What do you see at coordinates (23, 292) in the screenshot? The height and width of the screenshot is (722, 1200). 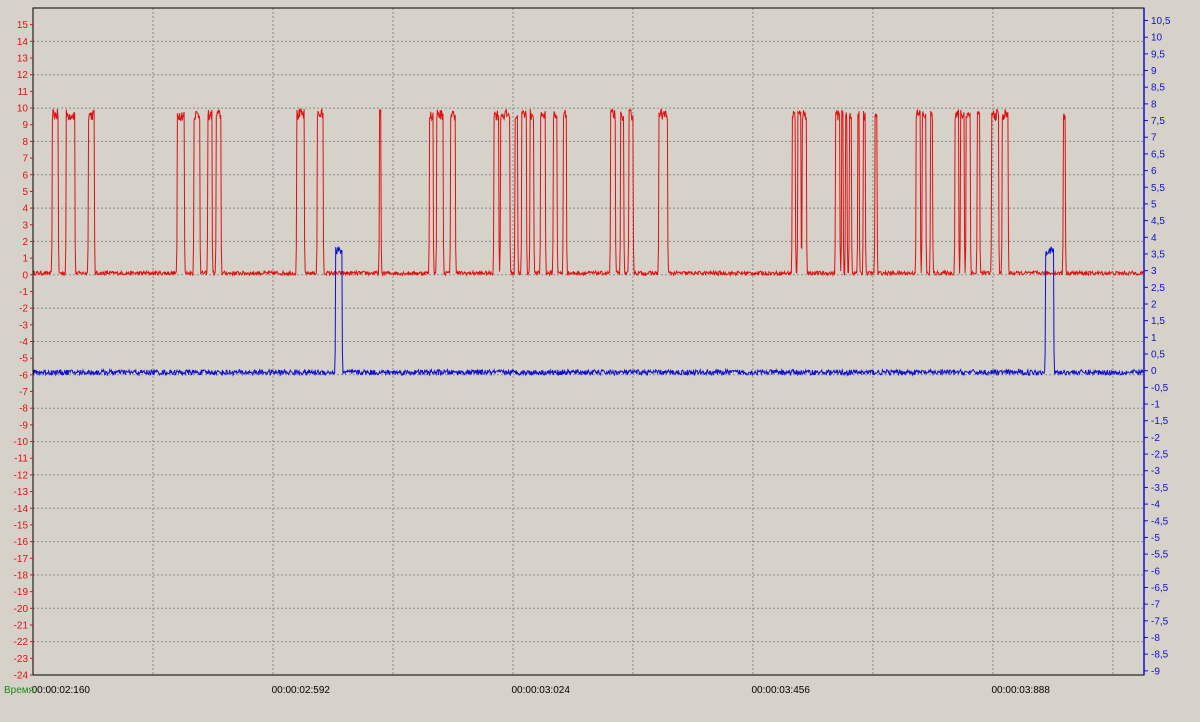 I see `left-tick-label: -1` at bounding box center [23, 292].